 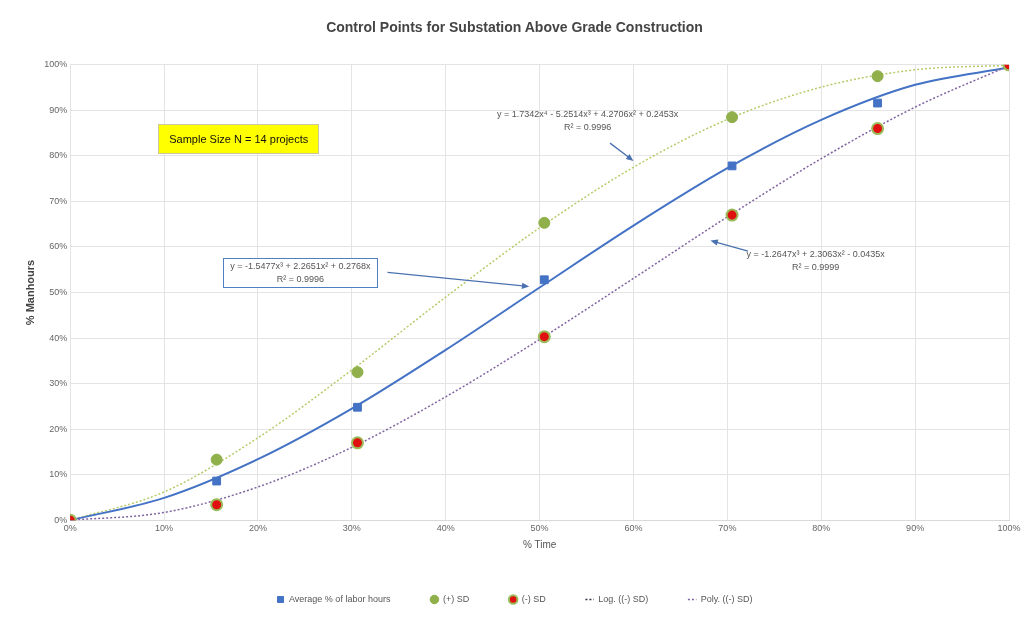 What do you see at coordinates (58, 383) in the screenshot?
I see `y-tick-label: 30%` at bounding box center [58, 383].